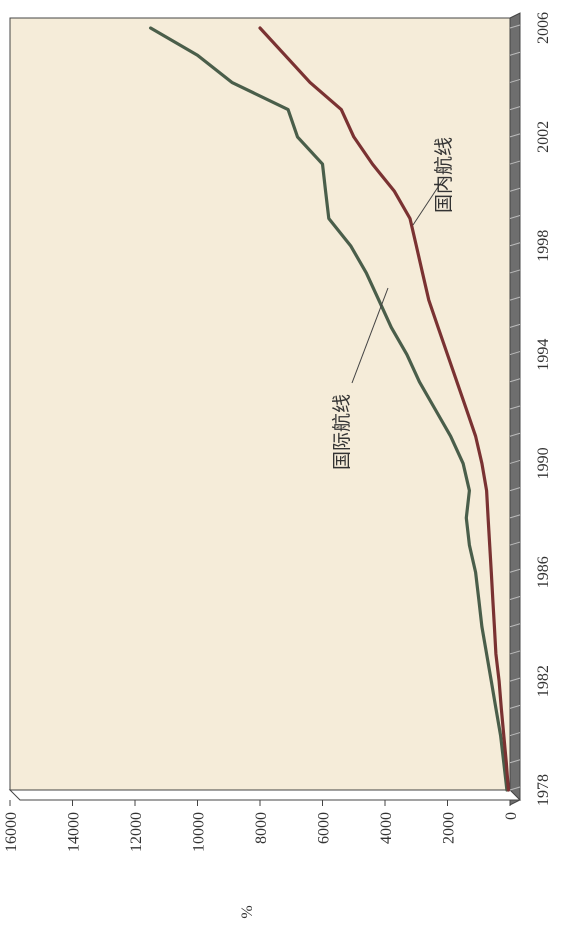 The height and width of the screenshot is (934, 561). I want to click on year-tick-label: 1990, so click(543, 463).